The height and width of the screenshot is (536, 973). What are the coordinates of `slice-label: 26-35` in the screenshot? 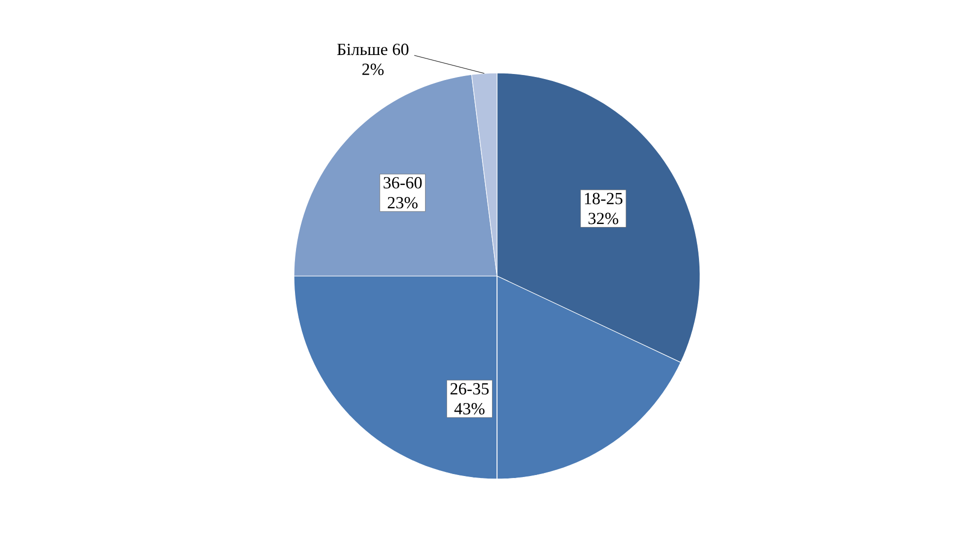 It's located at (469, 388).